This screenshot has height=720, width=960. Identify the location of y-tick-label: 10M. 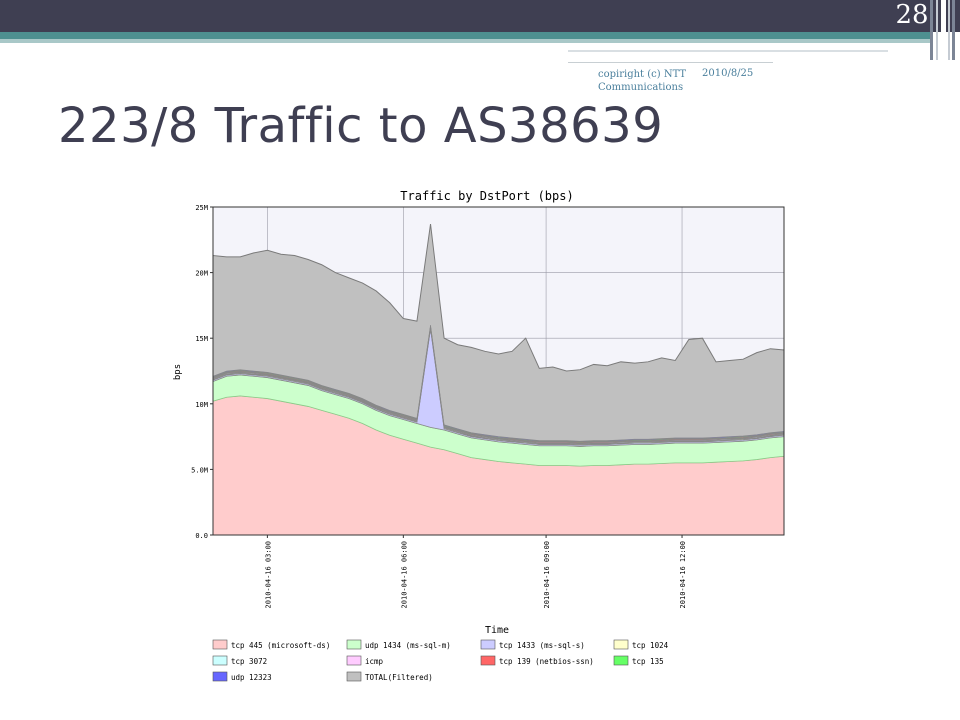
(201, 405).